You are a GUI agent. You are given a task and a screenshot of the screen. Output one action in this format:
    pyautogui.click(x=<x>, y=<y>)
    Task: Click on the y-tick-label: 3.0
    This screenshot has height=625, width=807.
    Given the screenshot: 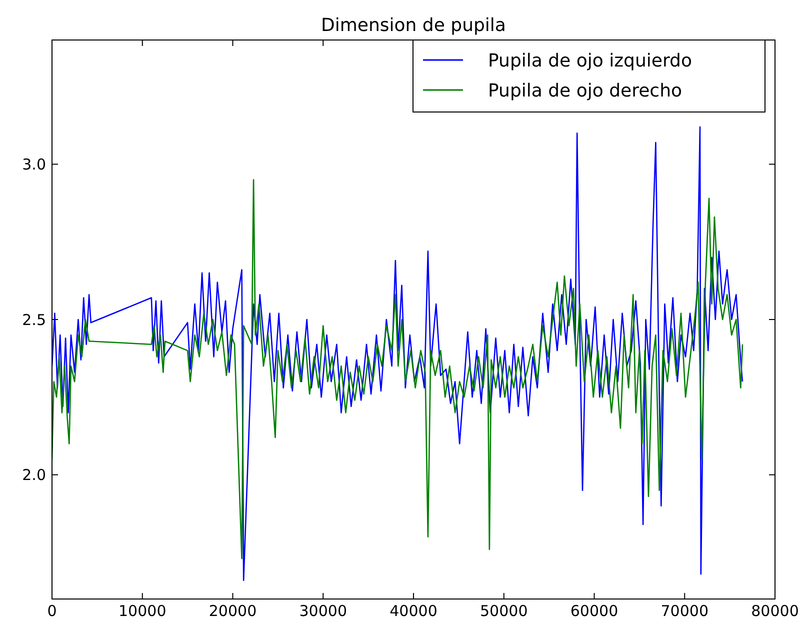 What is the action you would take?
    pyautogui.click(x=34, y=164)
    